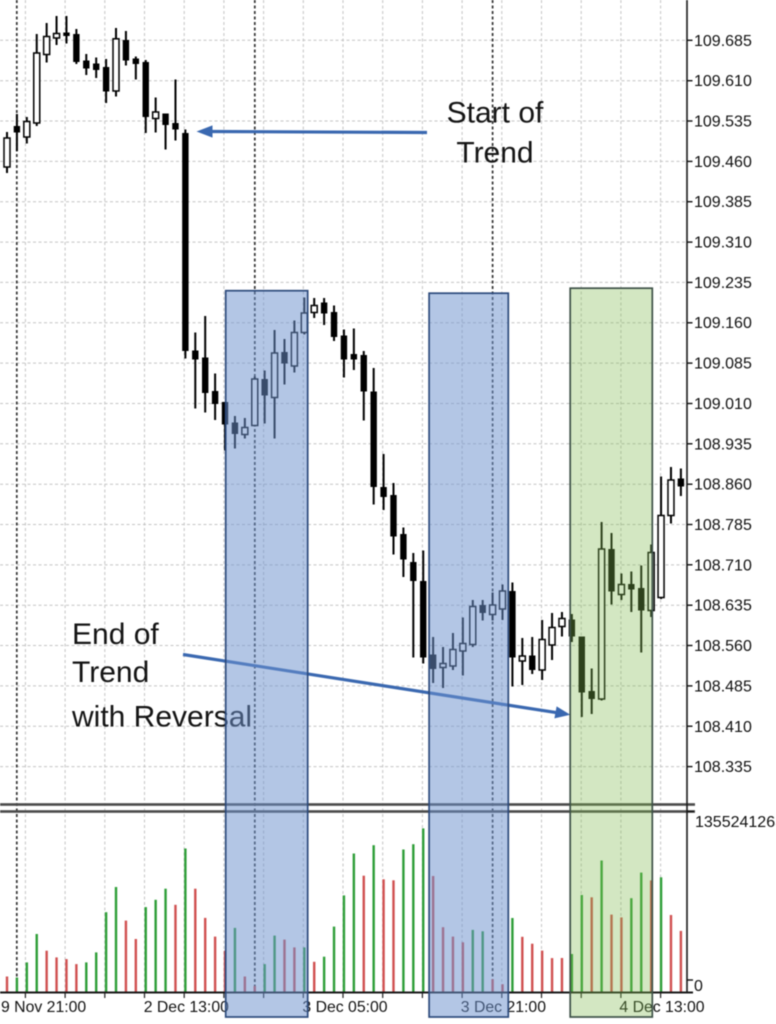 This screenshot has height=1024, width=776. Describe the element at coordinates (698, 986) in the screenshot. I see `svg-text: 0` at that location.